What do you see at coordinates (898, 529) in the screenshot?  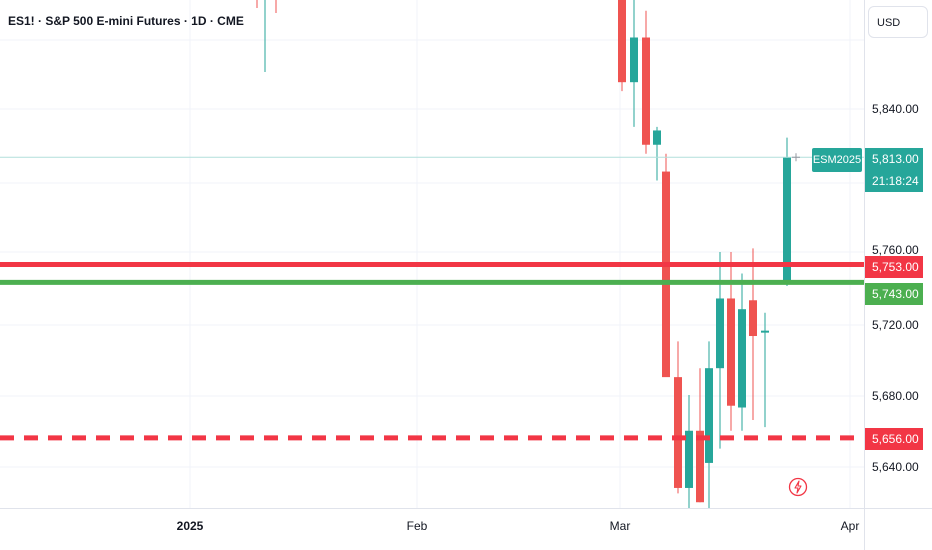 I see `scale-corner` at bounding box center [898, 529].